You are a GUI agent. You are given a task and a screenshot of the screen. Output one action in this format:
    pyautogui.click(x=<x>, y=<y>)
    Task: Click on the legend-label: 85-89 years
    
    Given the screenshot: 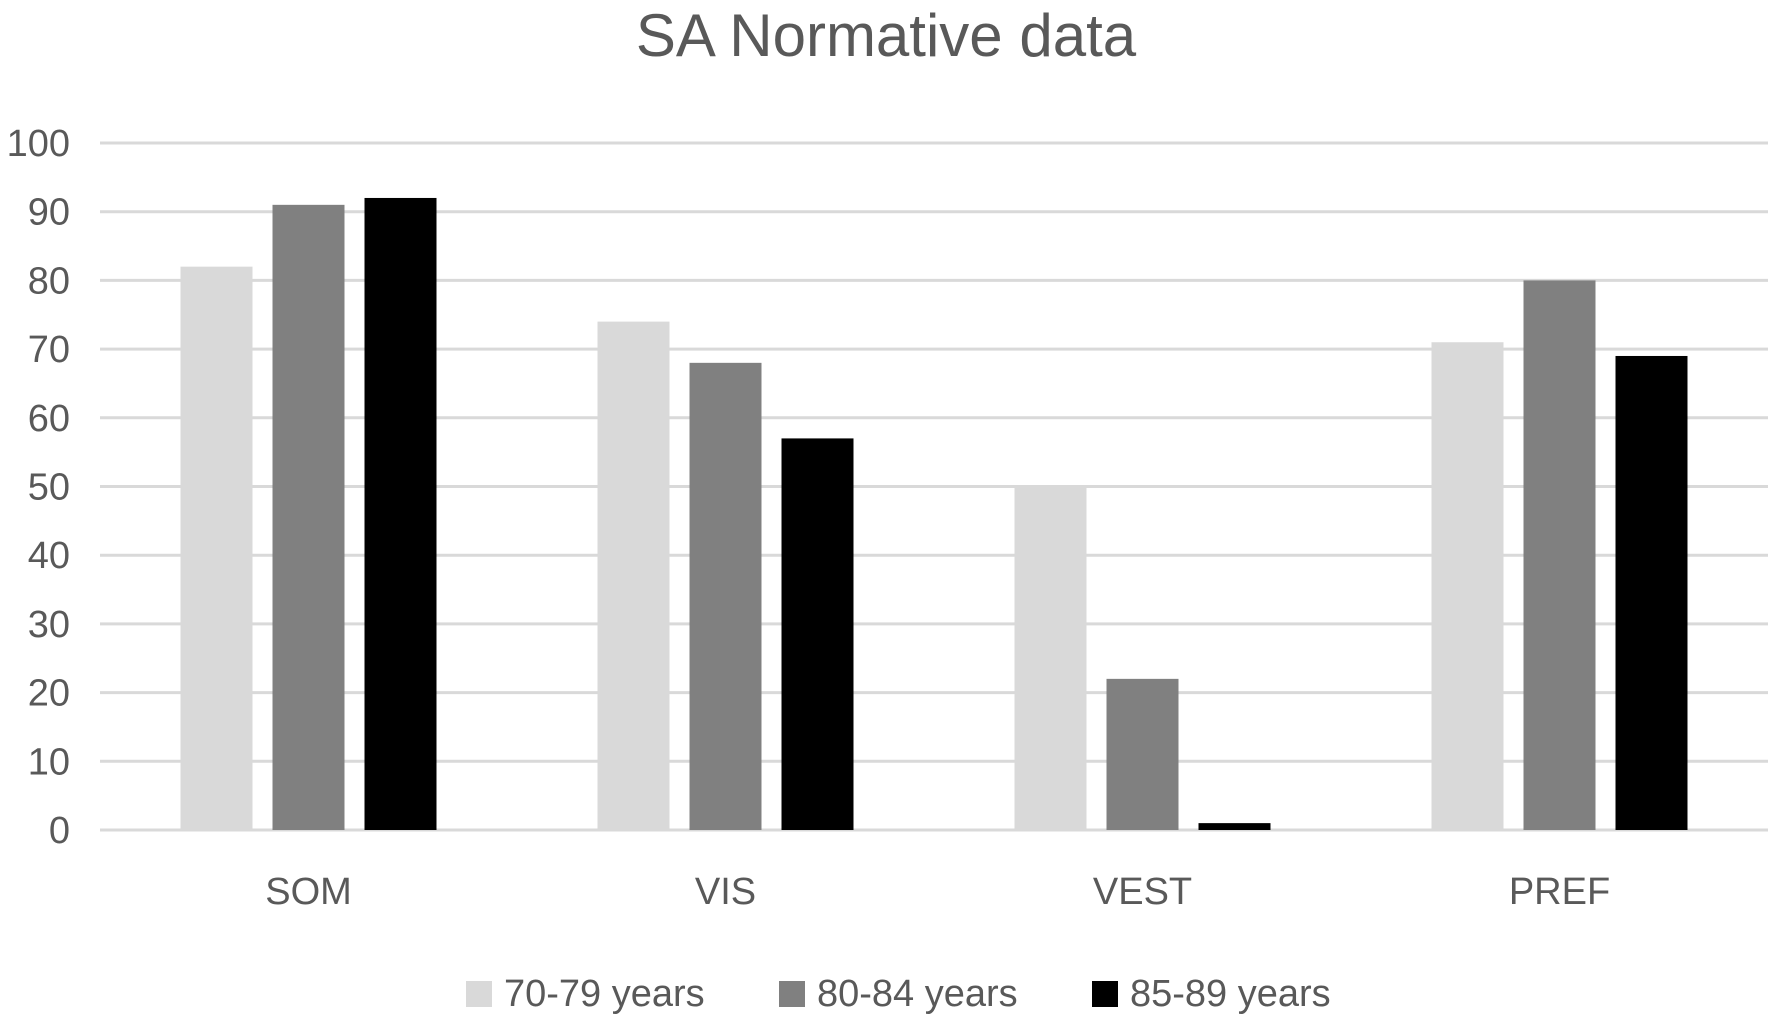 What is the action you would take?
    pyautogui.click(x=1230, y=994)
    